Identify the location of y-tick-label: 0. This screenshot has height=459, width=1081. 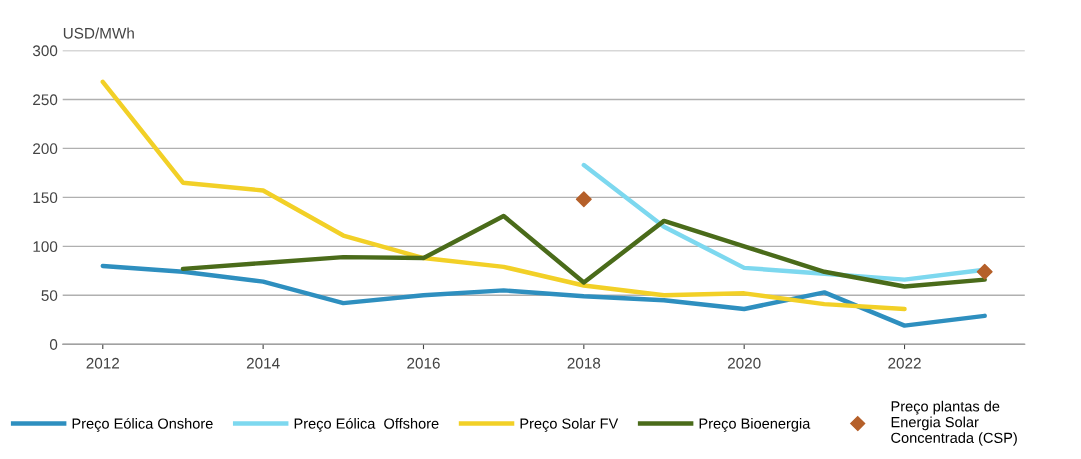
(53, 344).